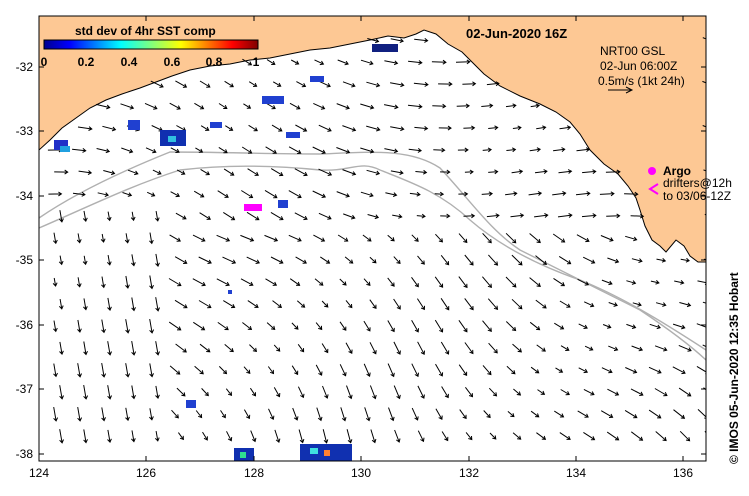 This screenshot has width=749, height=496. Describe the element at coordinates (734, 368) in the screenshot. I see `credit-text: © IMOS 05-Jun-2020 12:35 Hobart` at that location.